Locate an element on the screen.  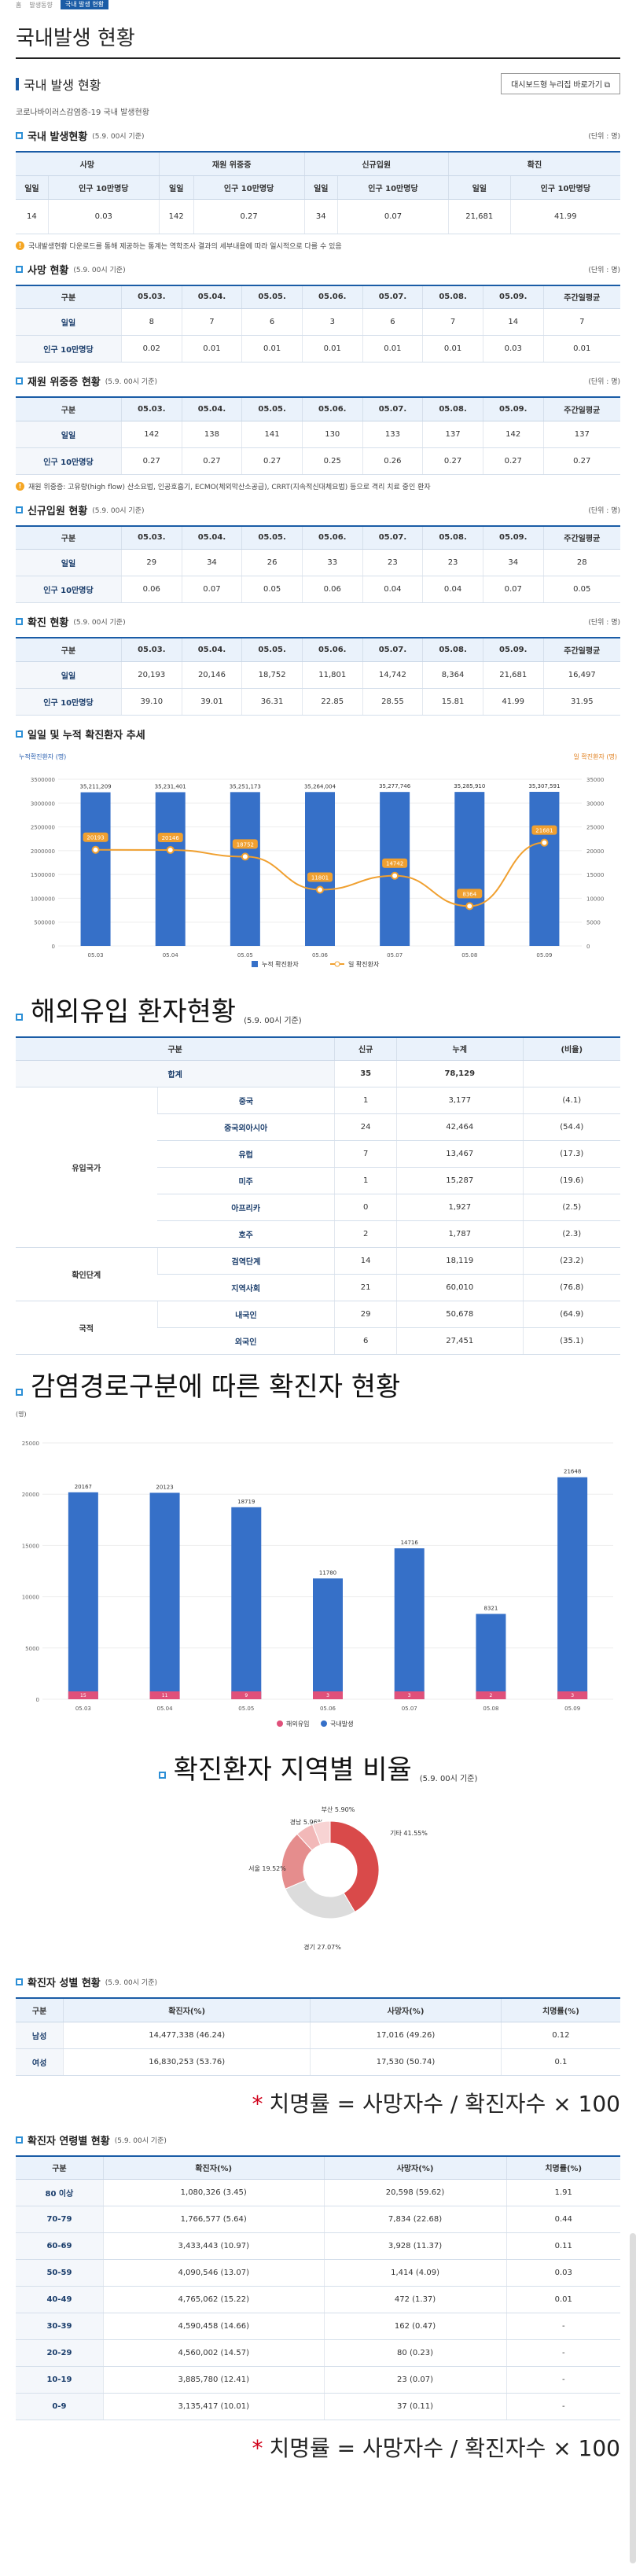
table-cell: 33 is located at coordinates (332, 562).